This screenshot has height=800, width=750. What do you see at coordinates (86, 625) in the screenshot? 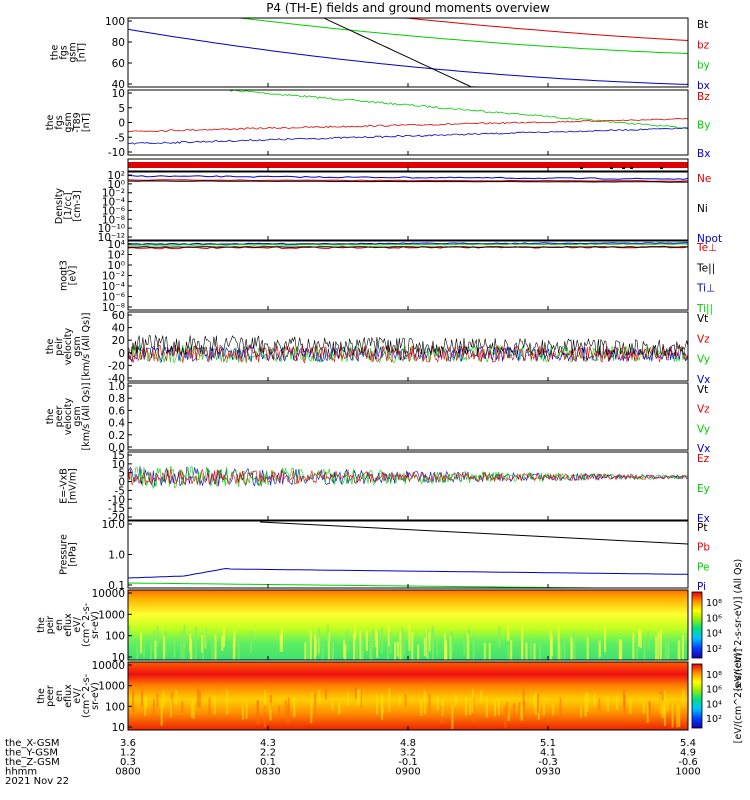
I see `y-axis-label-line: (cm^2-s-` at bounding box center [86, 625].